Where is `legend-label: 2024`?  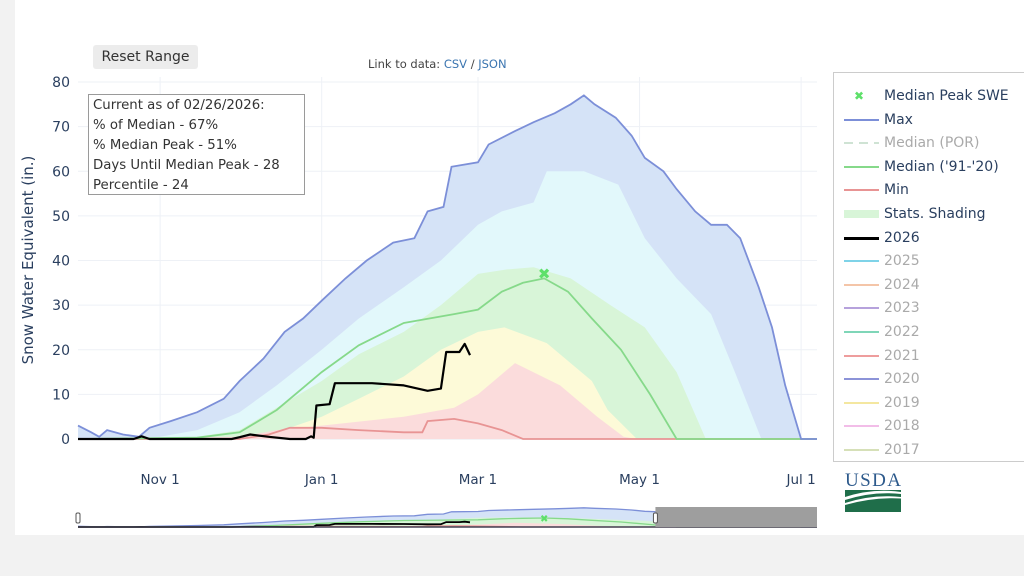 legend-label: 2024 is located at coordinates (902, 284).